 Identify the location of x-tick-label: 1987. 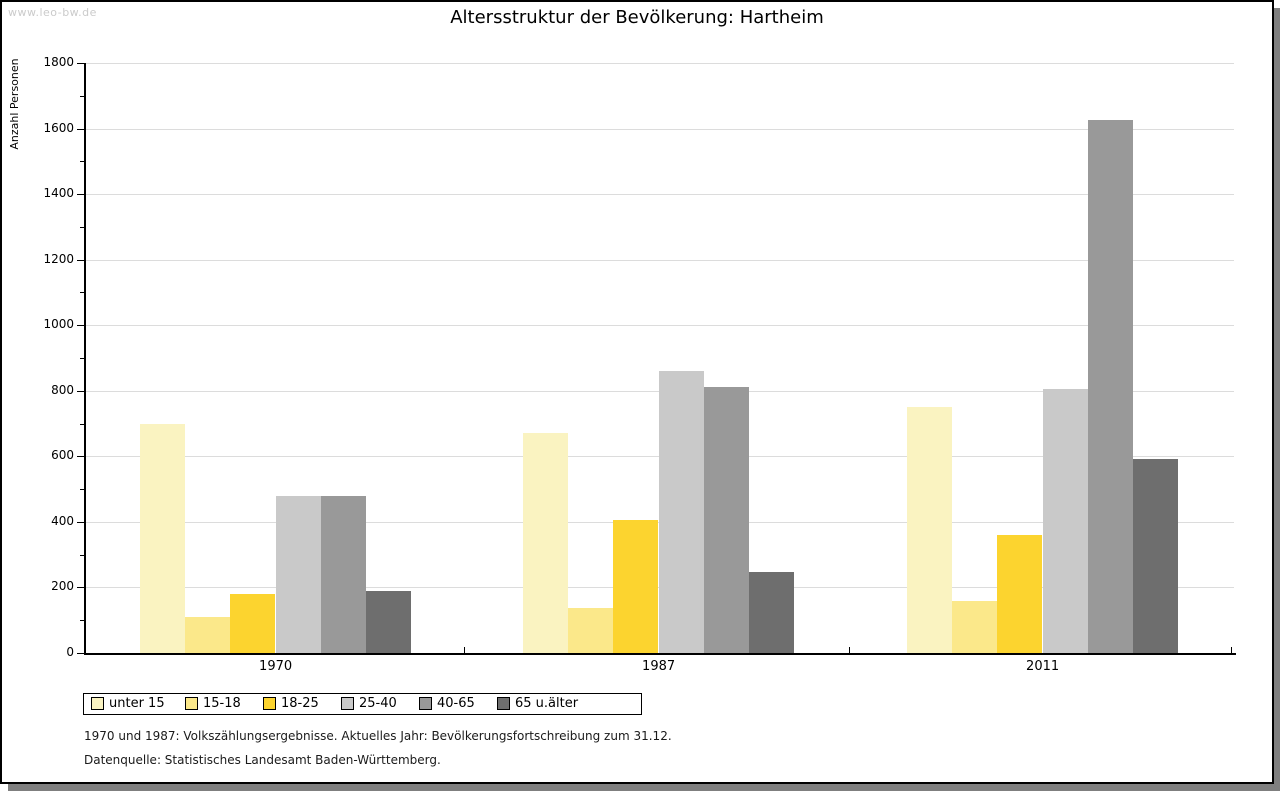
(659, 666).